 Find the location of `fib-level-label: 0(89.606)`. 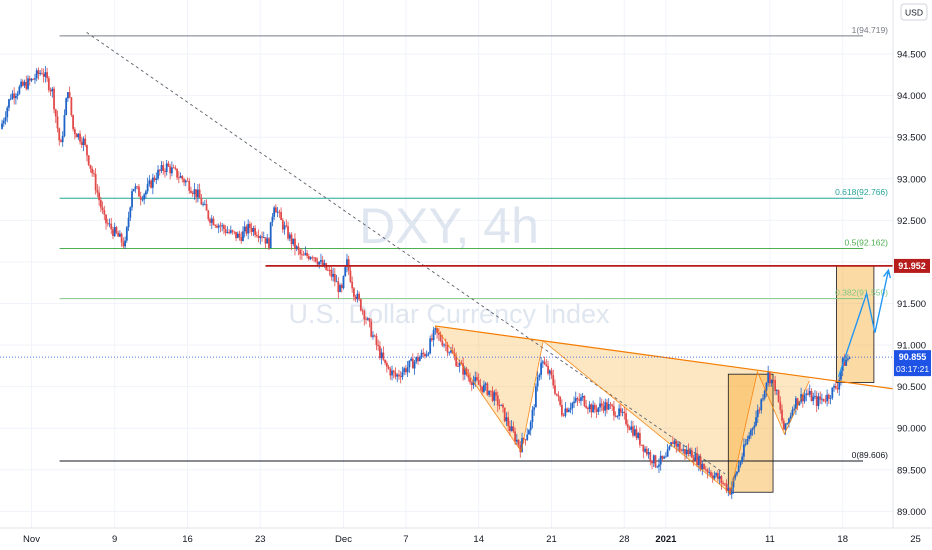

fib-level-label: 0(89.606) is located at coordinates (870, 455).